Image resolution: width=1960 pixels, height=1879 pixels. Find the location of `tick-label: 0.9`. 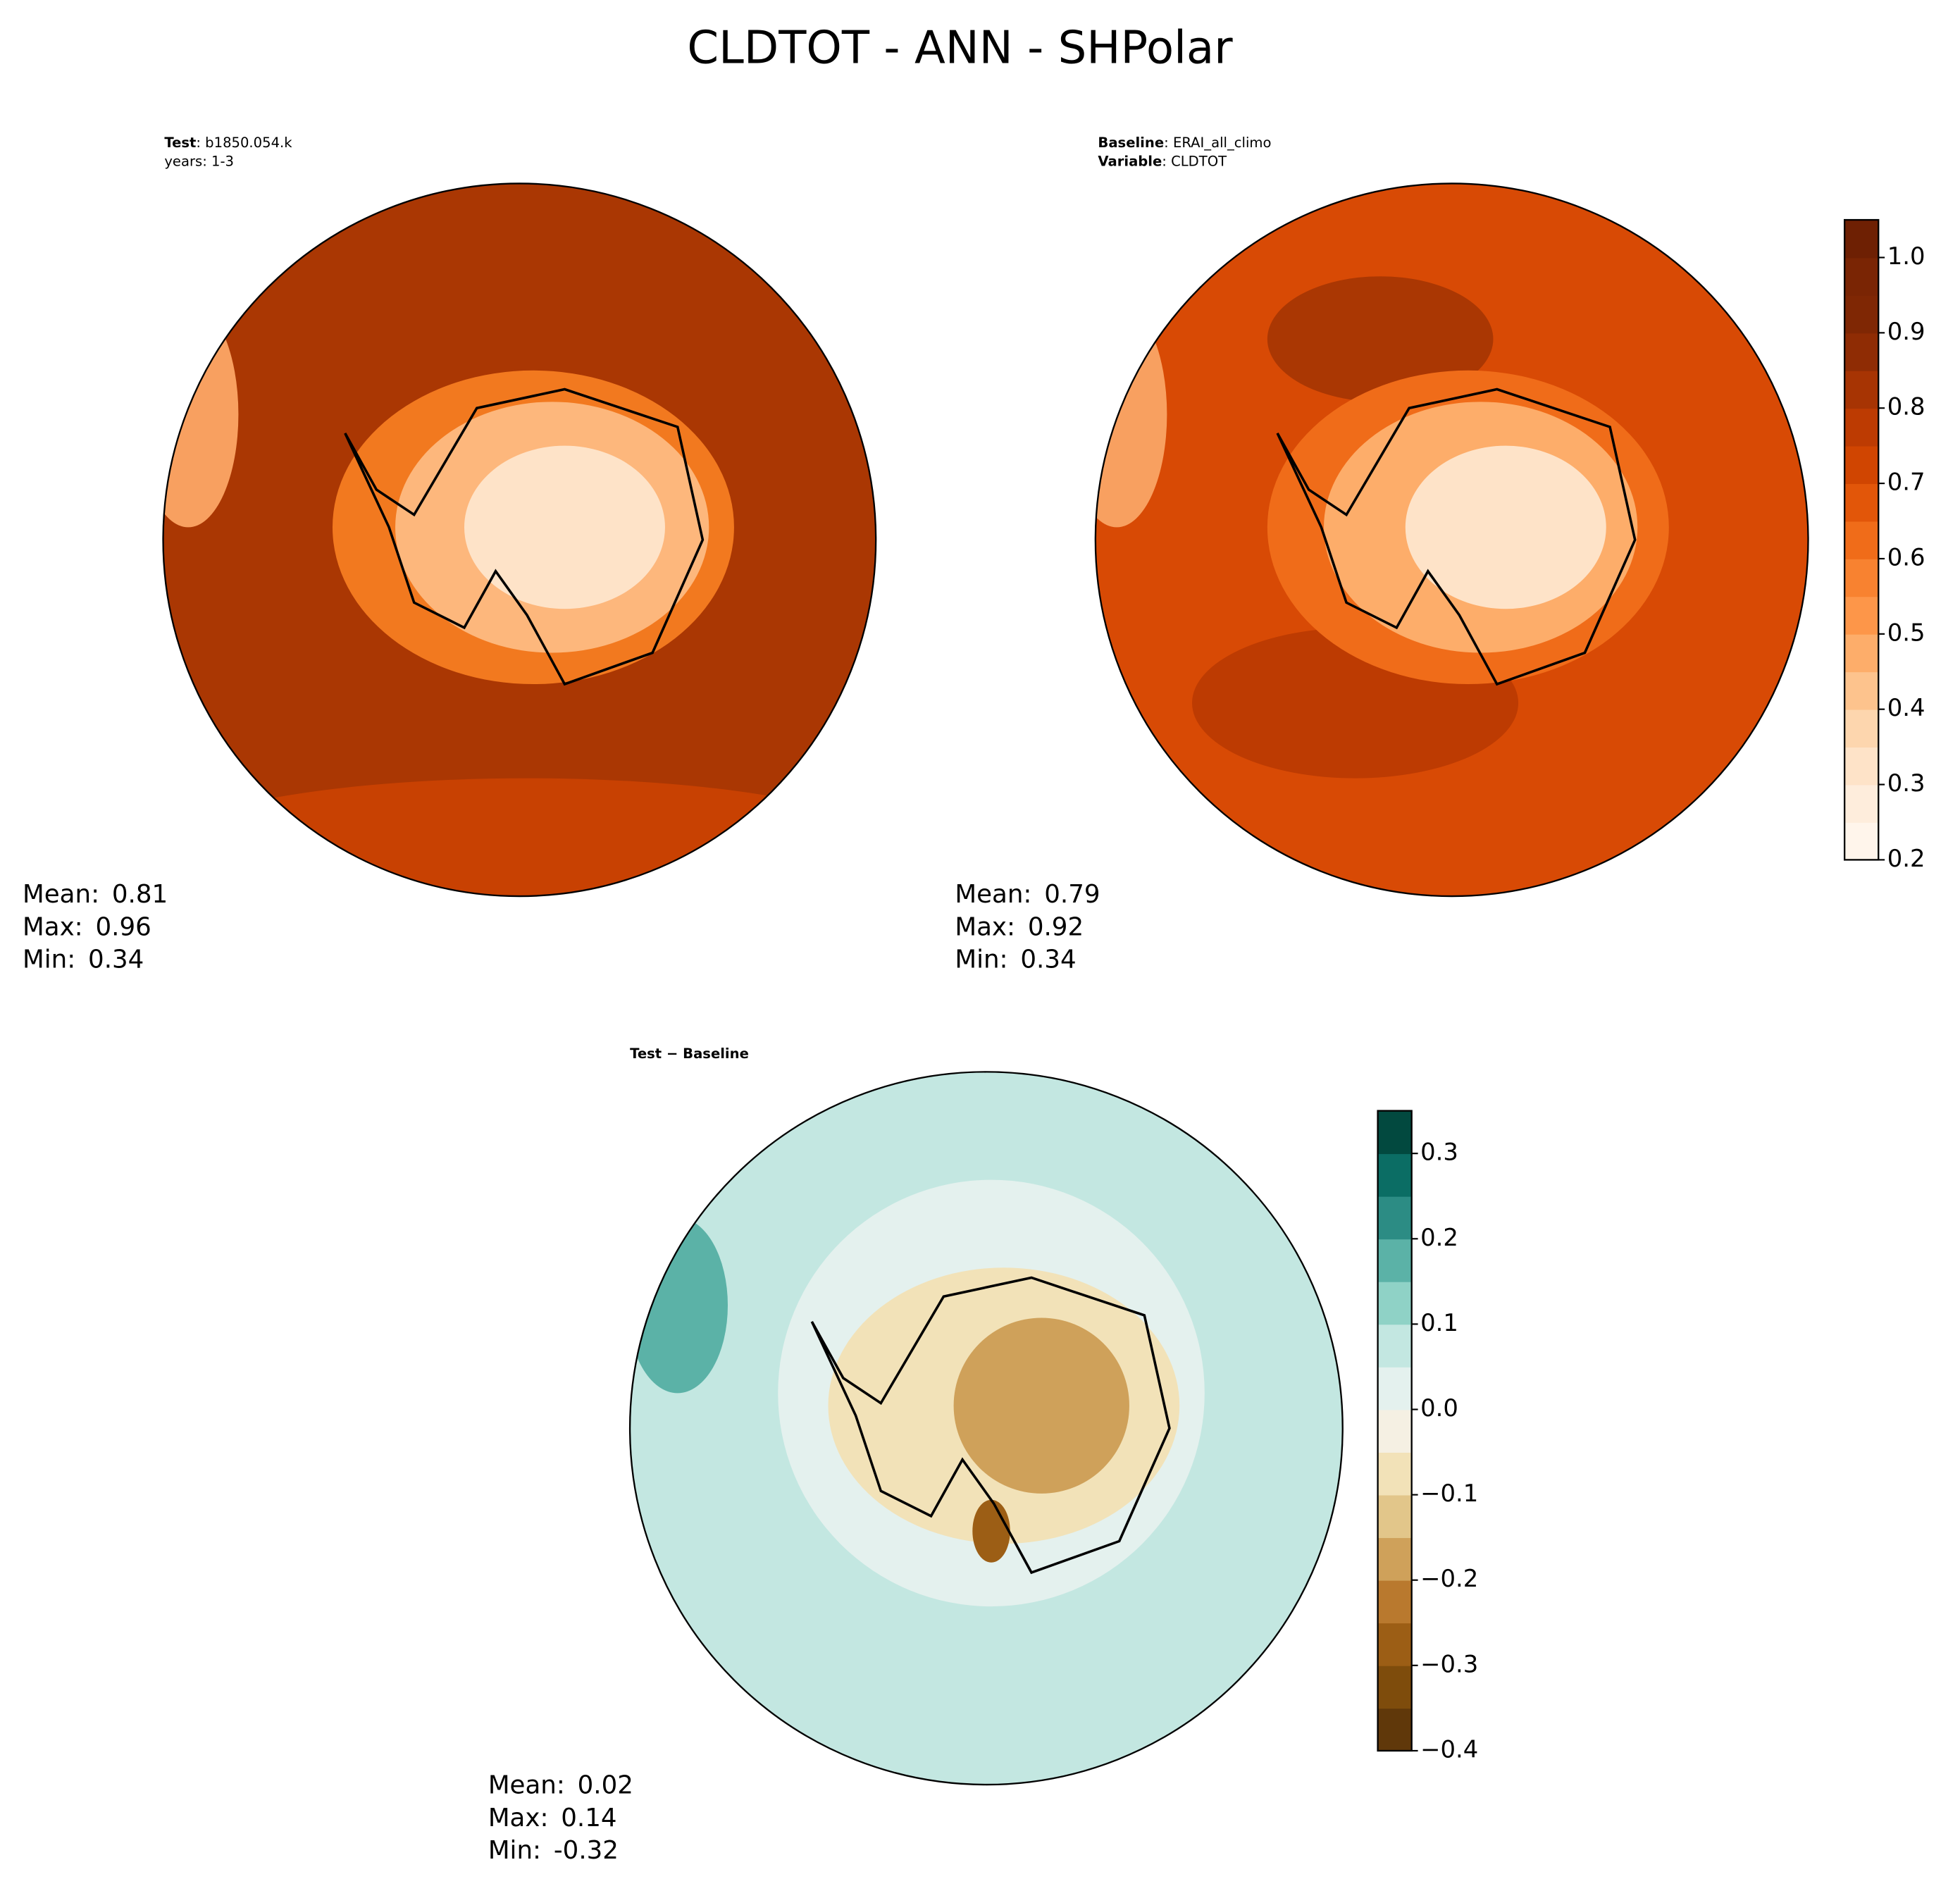

tick-label: 0.9 is located at coordinates (1906, 331).